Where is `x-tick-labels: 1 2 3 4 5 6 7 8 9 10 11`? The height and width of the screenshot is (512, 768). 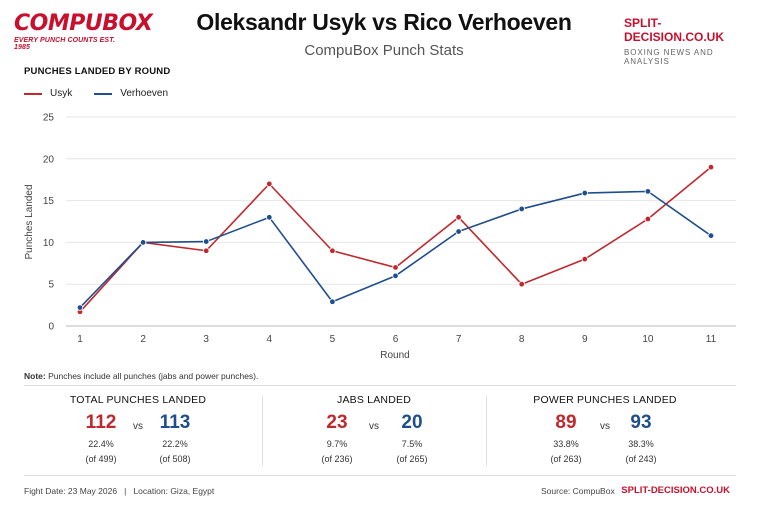
x-tick-labels: 1 2 3 4 5 6 7 8 9 10 11 is located at coordinates (396, 339).